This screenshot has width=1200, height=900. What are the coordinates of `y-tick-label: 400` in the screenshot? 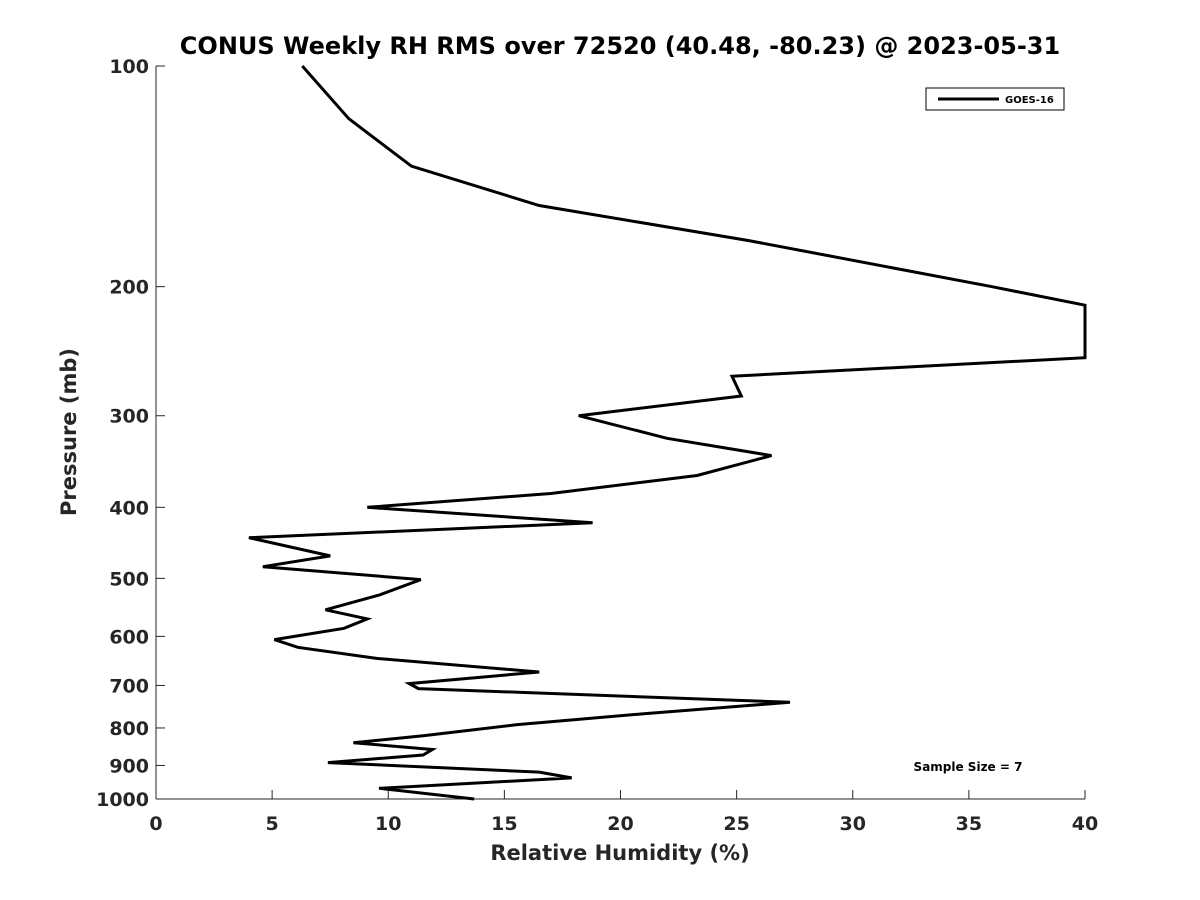 It's located at (129, 508).